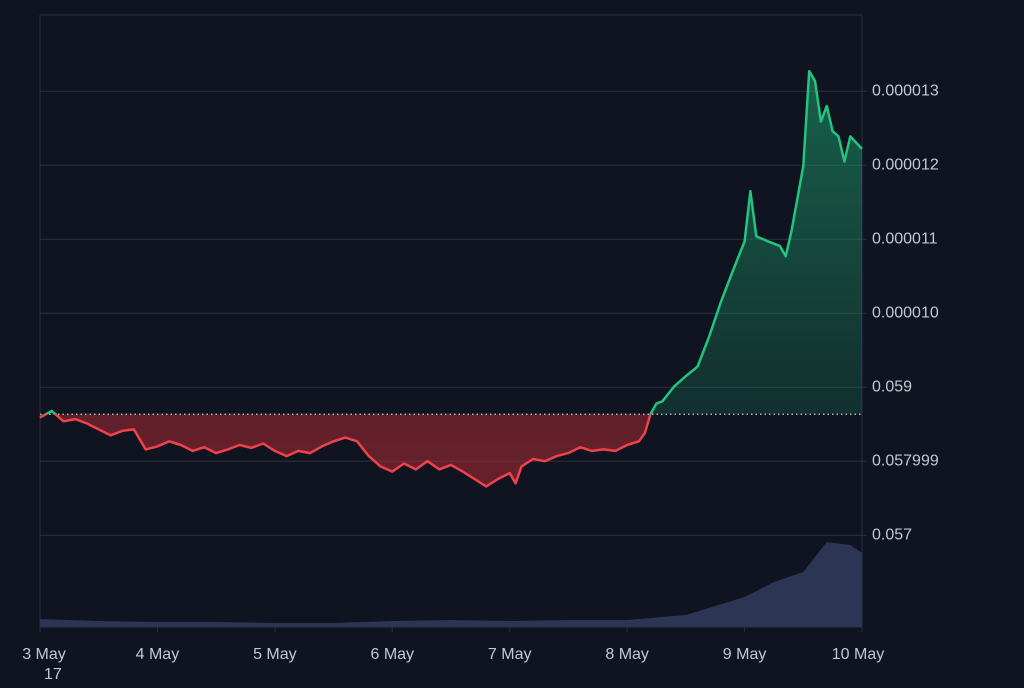  What do you see at coordinates (392, 654) in the screenshot?
I see `x-tick-label: 6 May` at bounding box center [392, 654].